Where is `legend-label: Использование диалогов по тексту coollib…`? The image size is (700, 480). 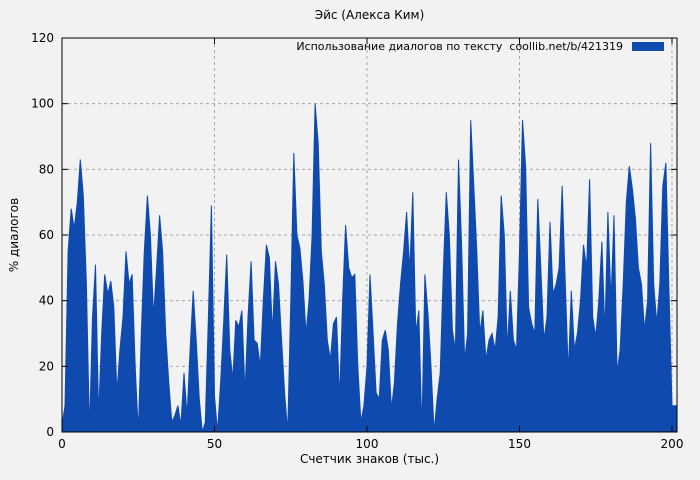 legend-label: Использование диалогов по тексту coollib… is located at coordinates (459, 46).